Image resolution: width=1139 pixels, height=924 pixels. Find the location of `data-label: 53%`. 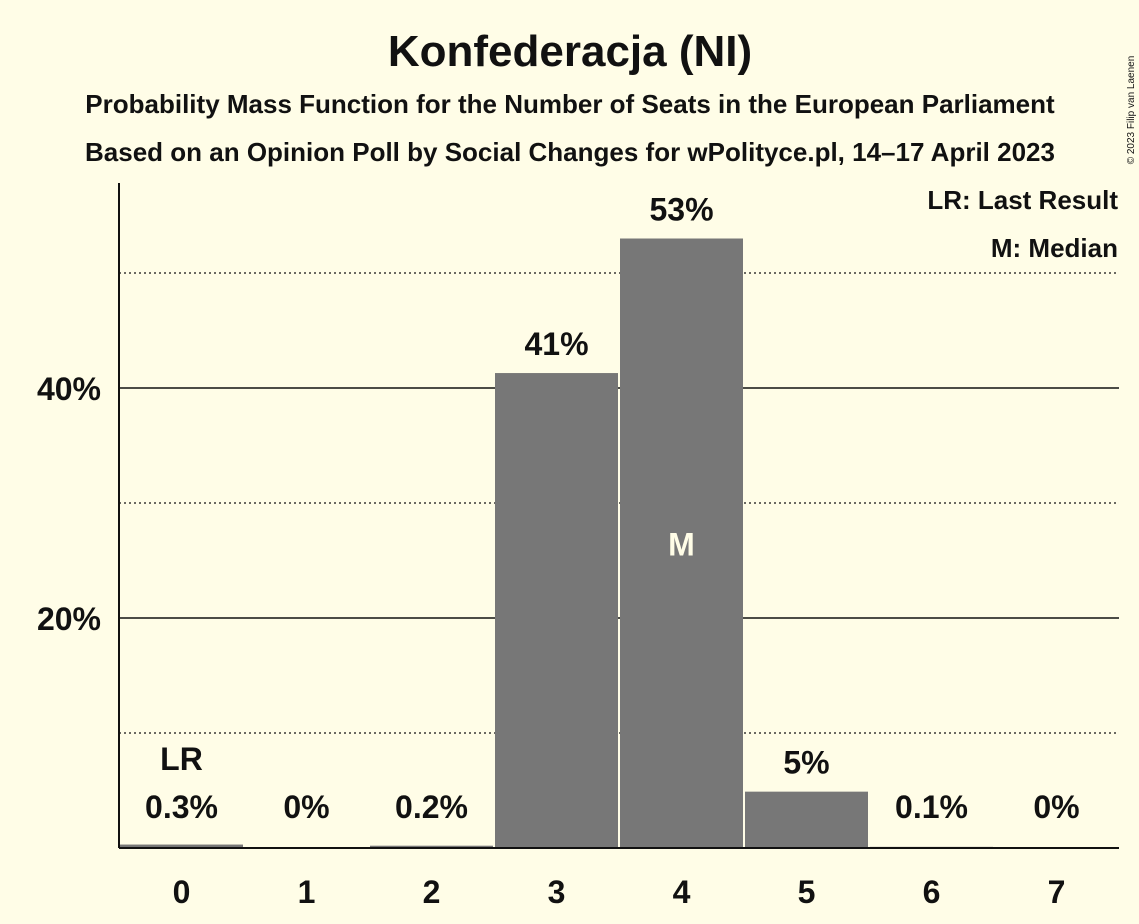

data-label: 53% is located at coordinates (681, 210).